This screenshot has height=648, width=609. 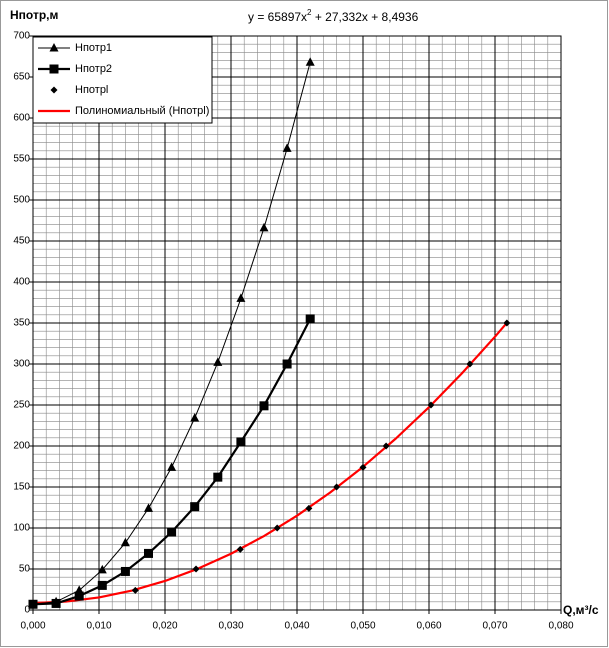 What do you see at coordinates (142, 111) in the screenshot?
I see `legend-label: Полиномиальный (Нпотрl)` at bounding box center [142, 111].